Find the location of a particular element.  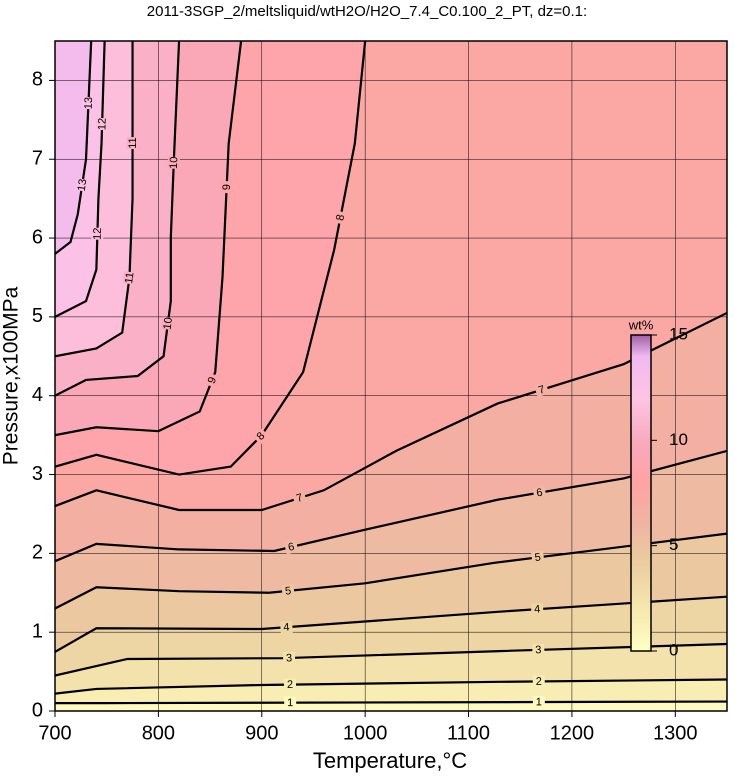

contour-label: 12 is located at coordinates (102, 124).